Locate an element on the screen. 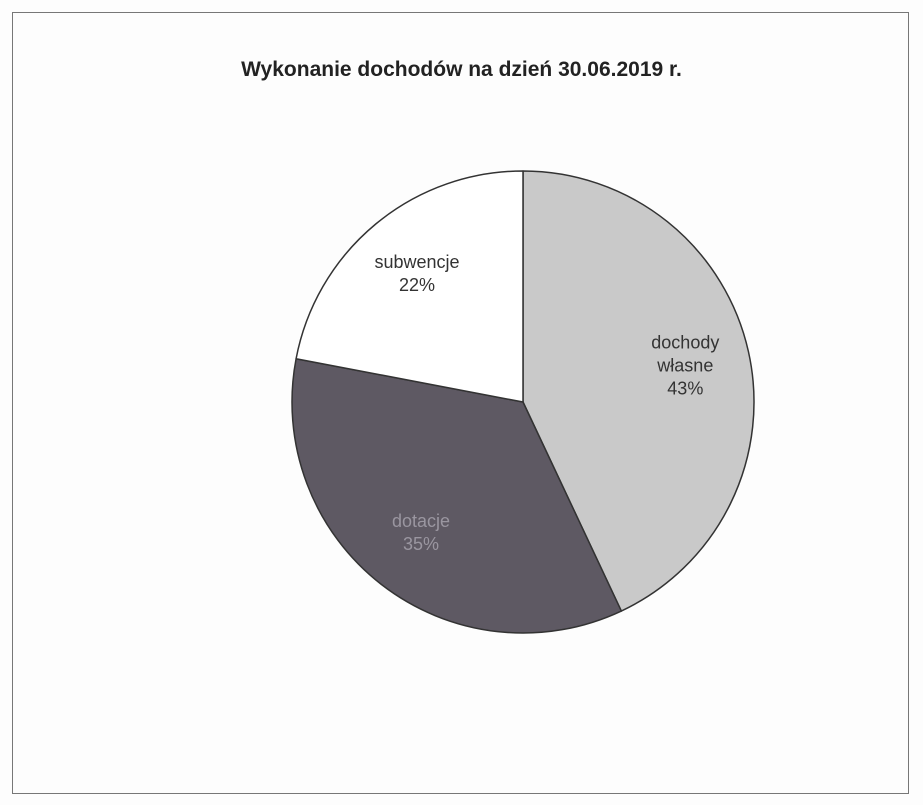  slice-value-label: 35% is located at coordinates (421, 544).